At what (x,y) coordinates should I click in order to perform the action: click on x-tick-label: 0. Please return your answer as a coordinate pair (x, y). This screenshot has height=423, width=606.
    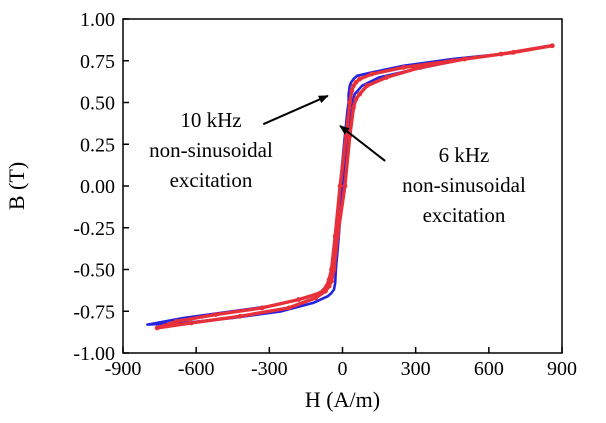
    Looking at the image, I should click on (343, 369).